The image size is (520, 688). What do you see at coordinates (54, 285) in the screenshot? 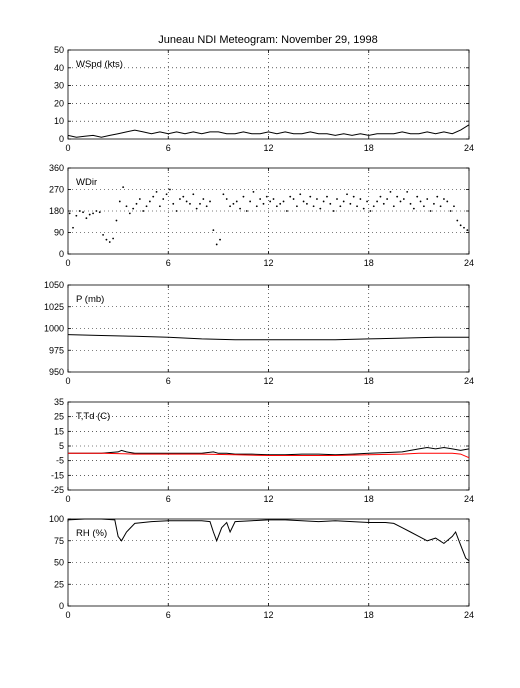
I see `y-tick-label: 1050` at bounding box center [54, 285].